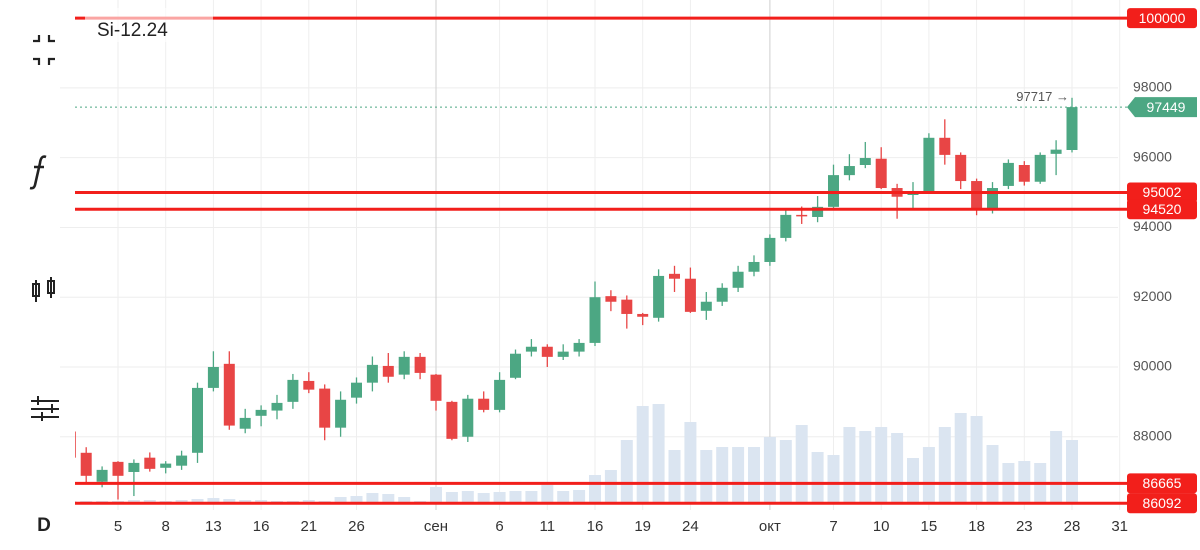 This screenshot has width=1200, height=550. What do you see at coordinates (38, 172) in the screenshot?
I see `indicator-icon` at bounding box center [38, 172].